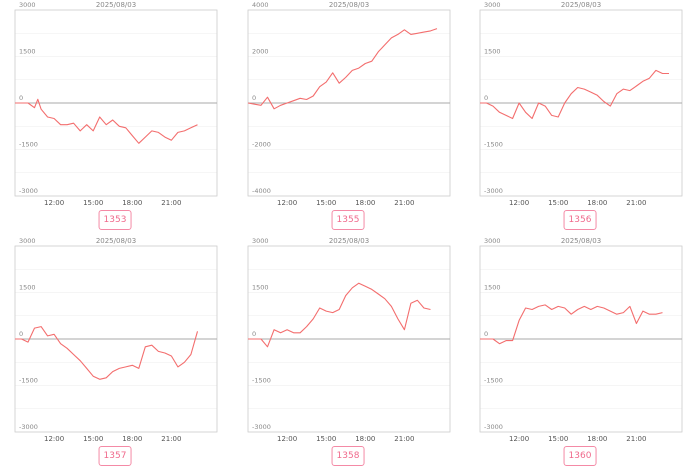  I want to click on y-tick-label: 2000, so click(260, 52).